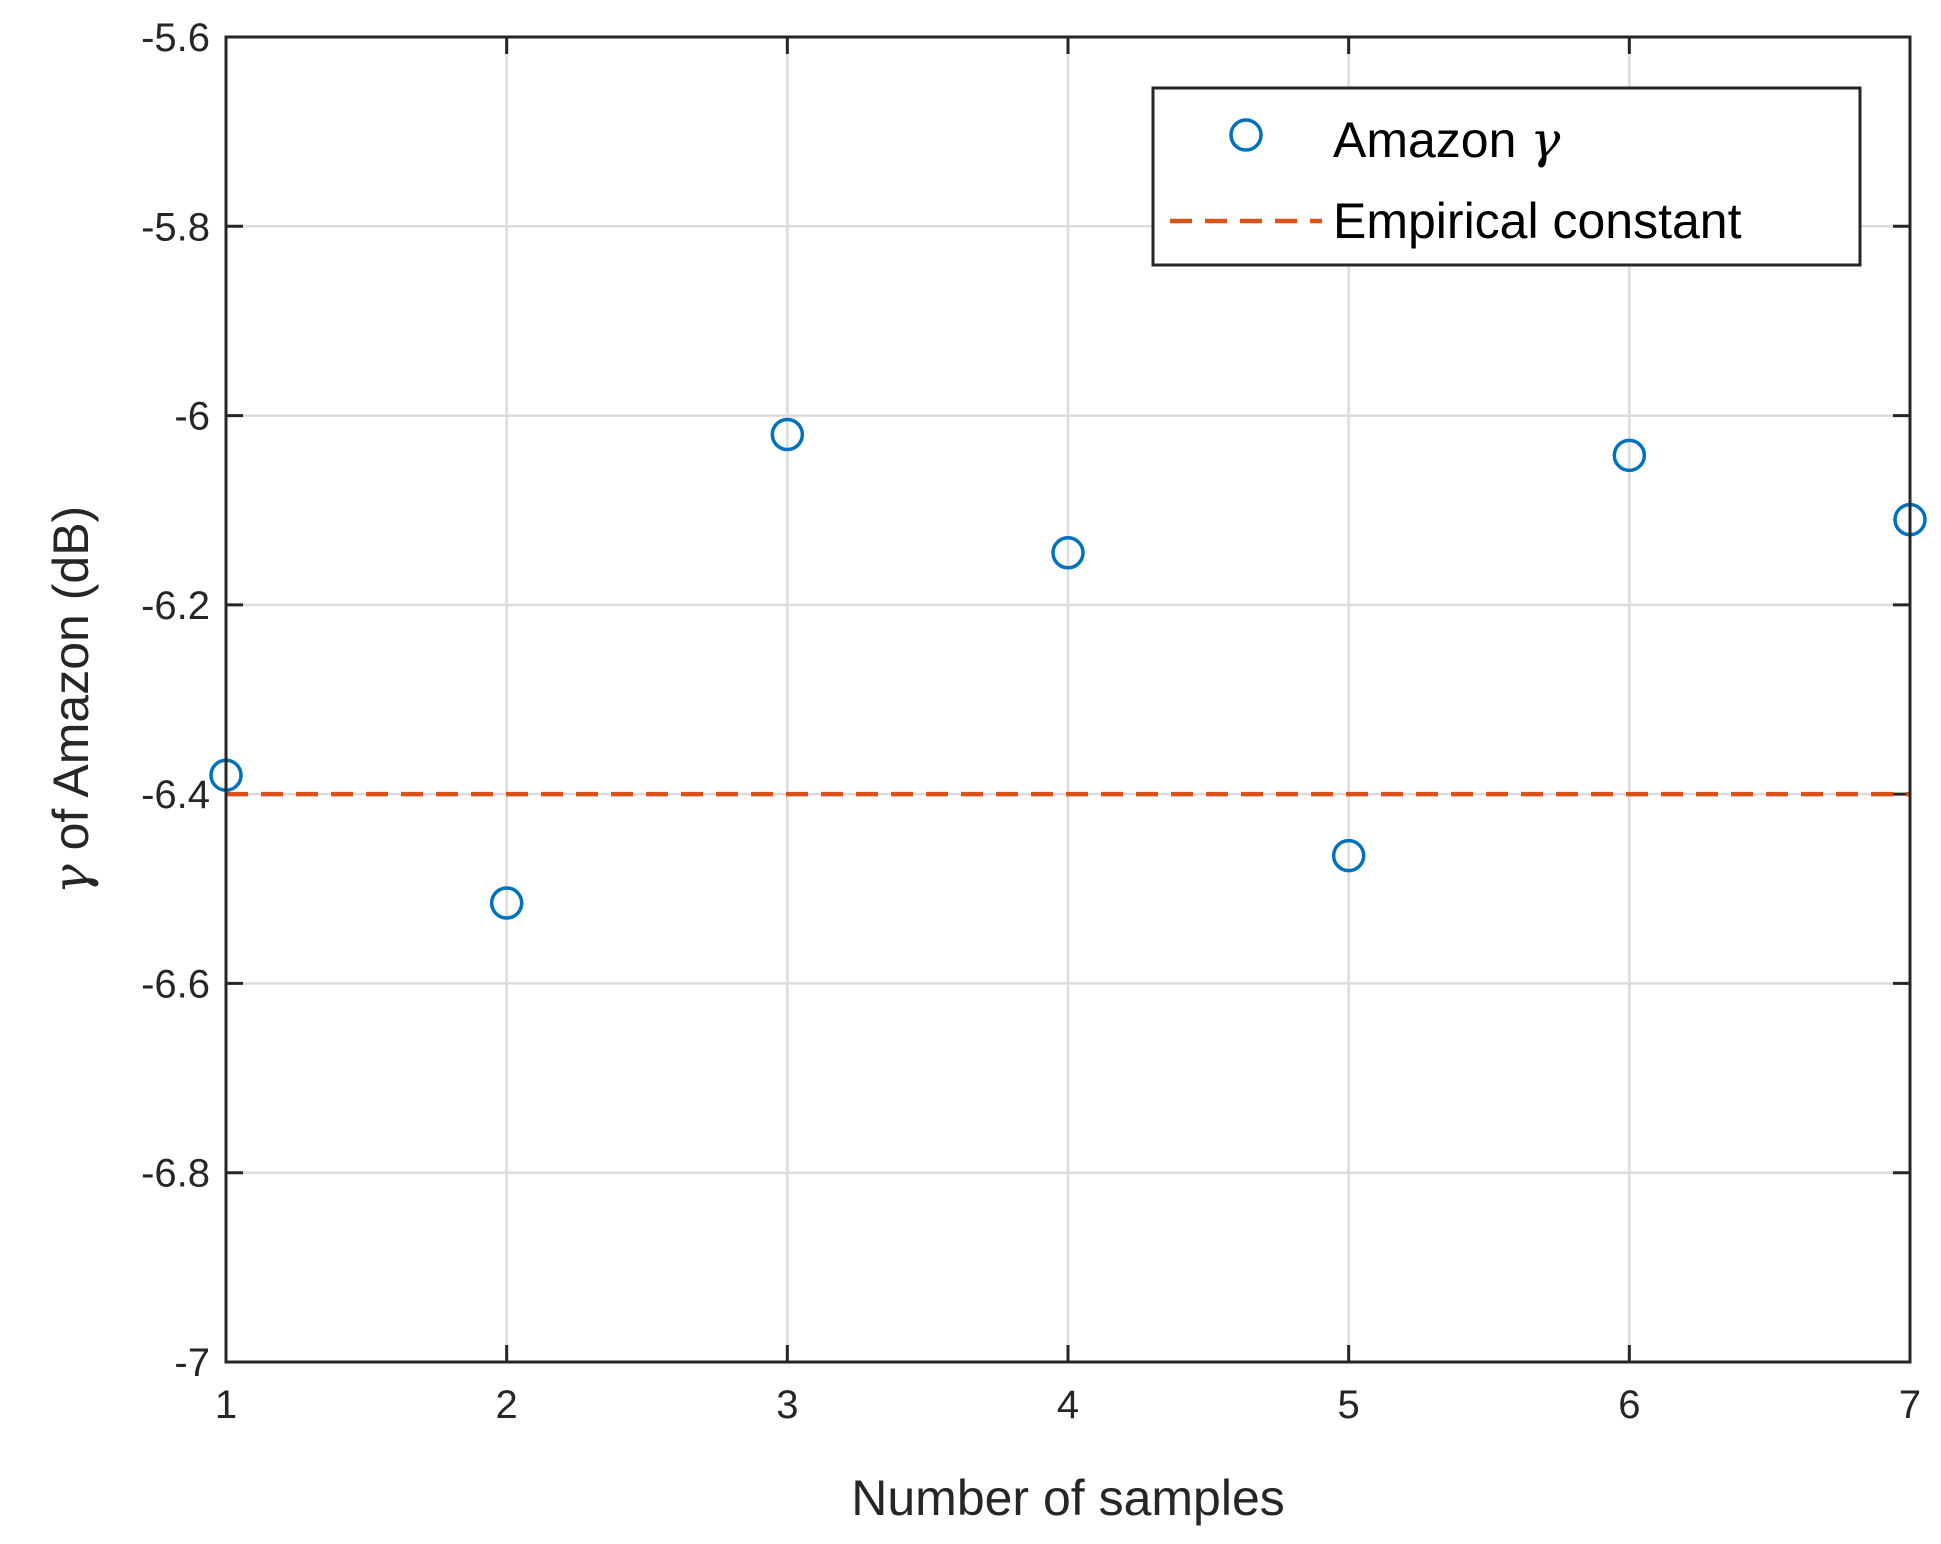  I want to click on legend-box, so click(1506, 176).